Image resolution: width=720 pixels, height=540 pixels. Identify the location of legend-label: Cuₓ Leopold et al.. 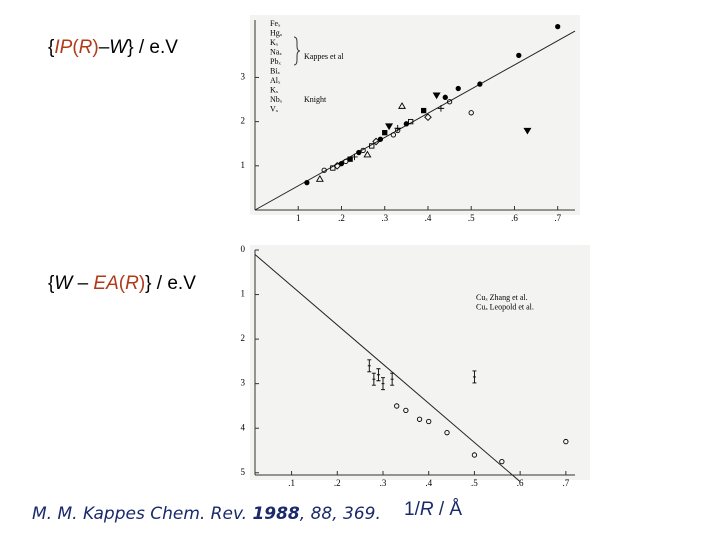
(505, 306).